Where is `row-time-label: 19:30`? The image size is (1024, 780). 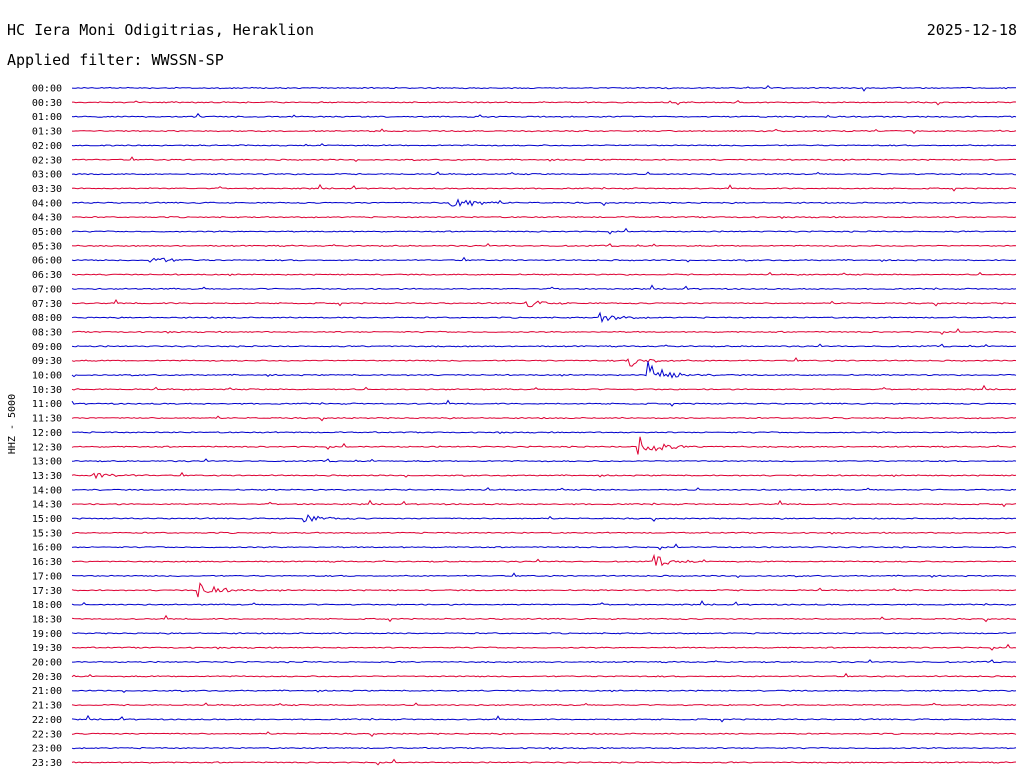 row-time-label: 19:30 is located at coordinates (47, 648).